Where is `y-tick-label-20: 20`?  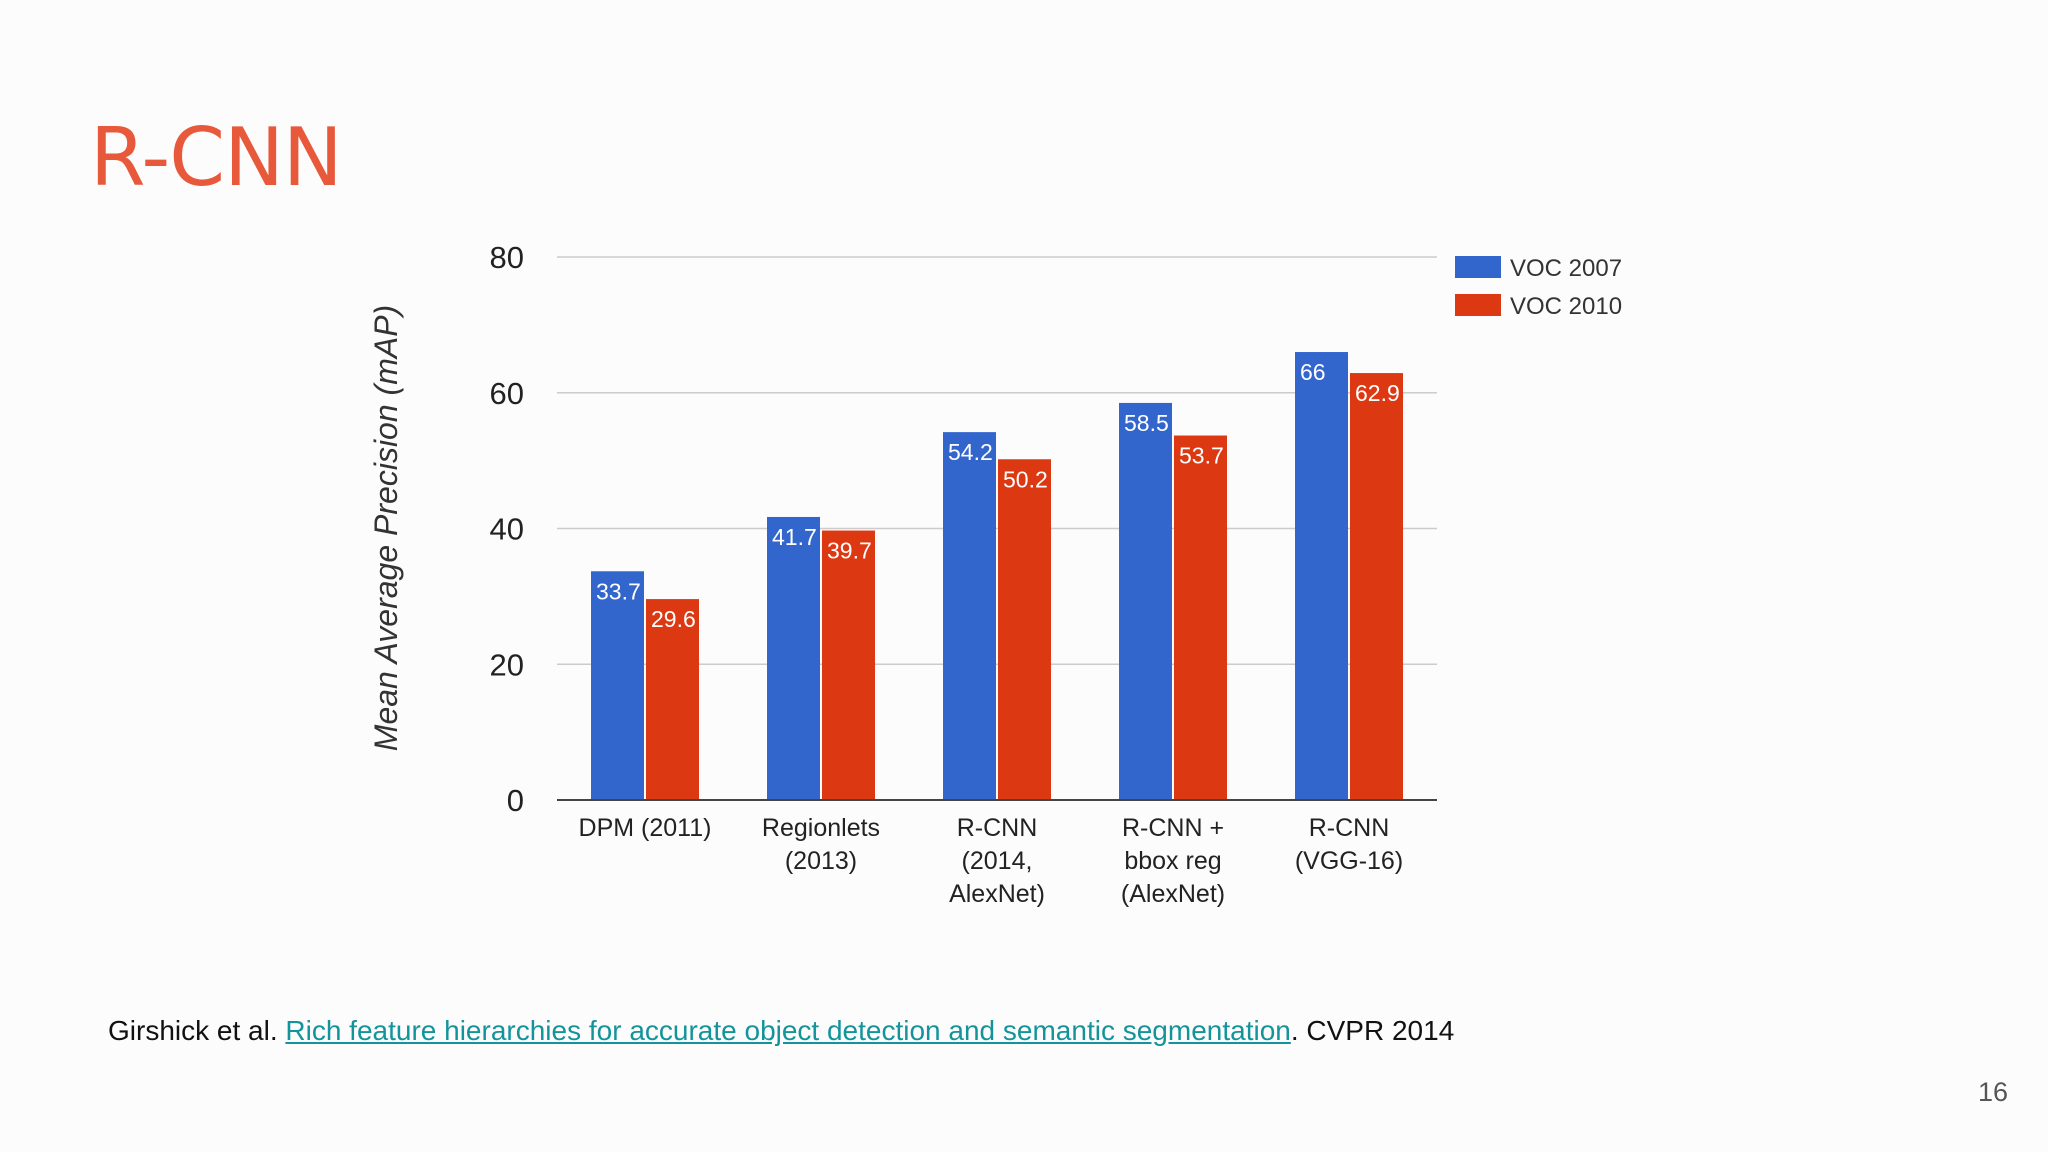 y-tick-label-20: 20 is located at coordinates (507, 664).